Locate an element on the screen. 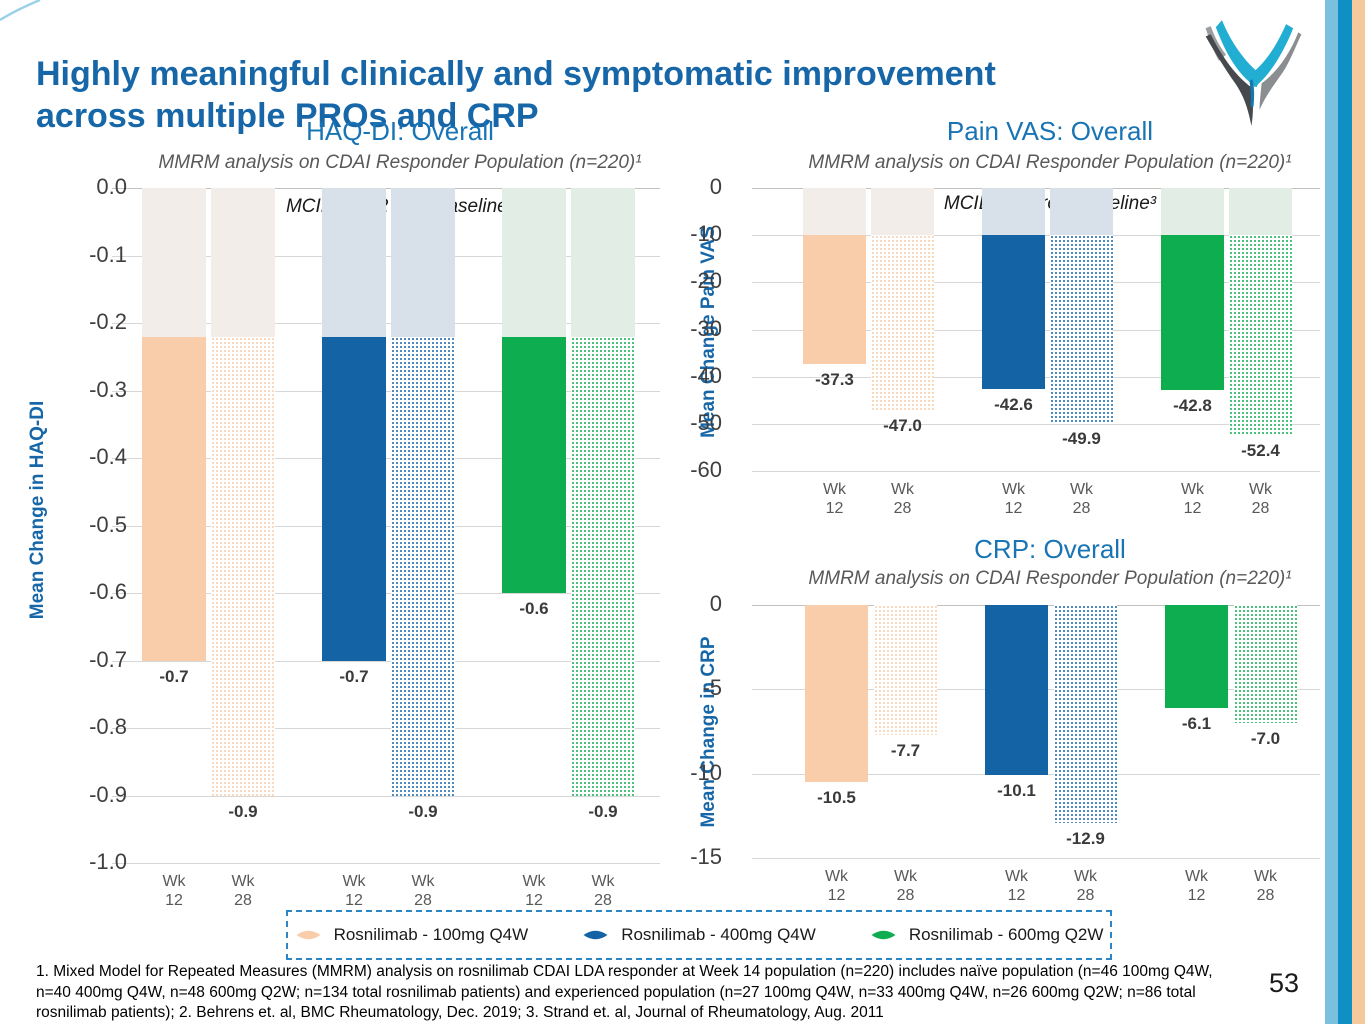 The width and height of the screenshot is (1365, 1024). y-tick-label: -50 is located at coordinates (706, 422).